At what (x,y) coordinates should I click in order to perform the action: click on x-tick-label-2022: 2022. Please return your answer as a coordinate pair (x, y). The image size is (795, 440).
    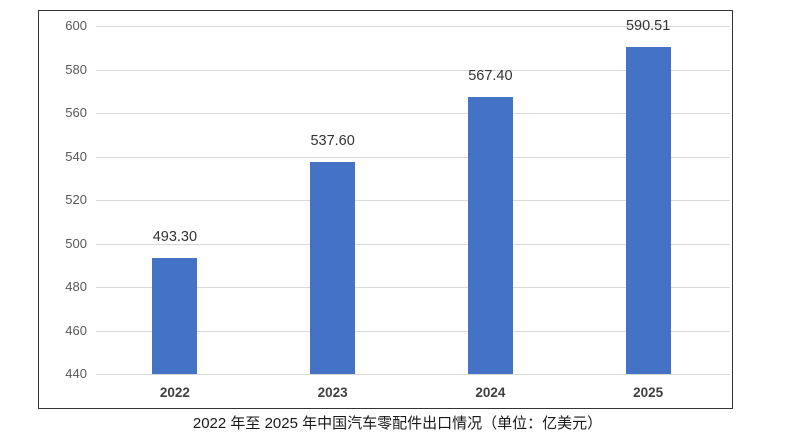
    Looking at the image, I should click on (174, 392).